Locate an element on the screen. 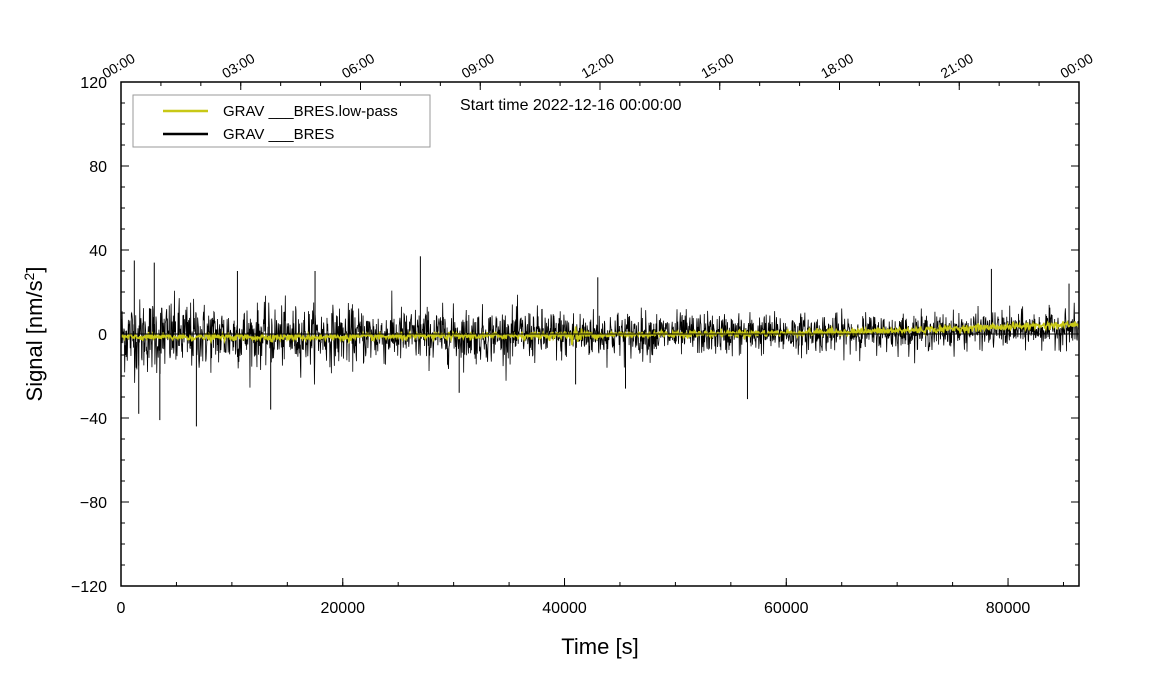  top-tick-label-5: 15:00 is located at coordinates (717, 65).